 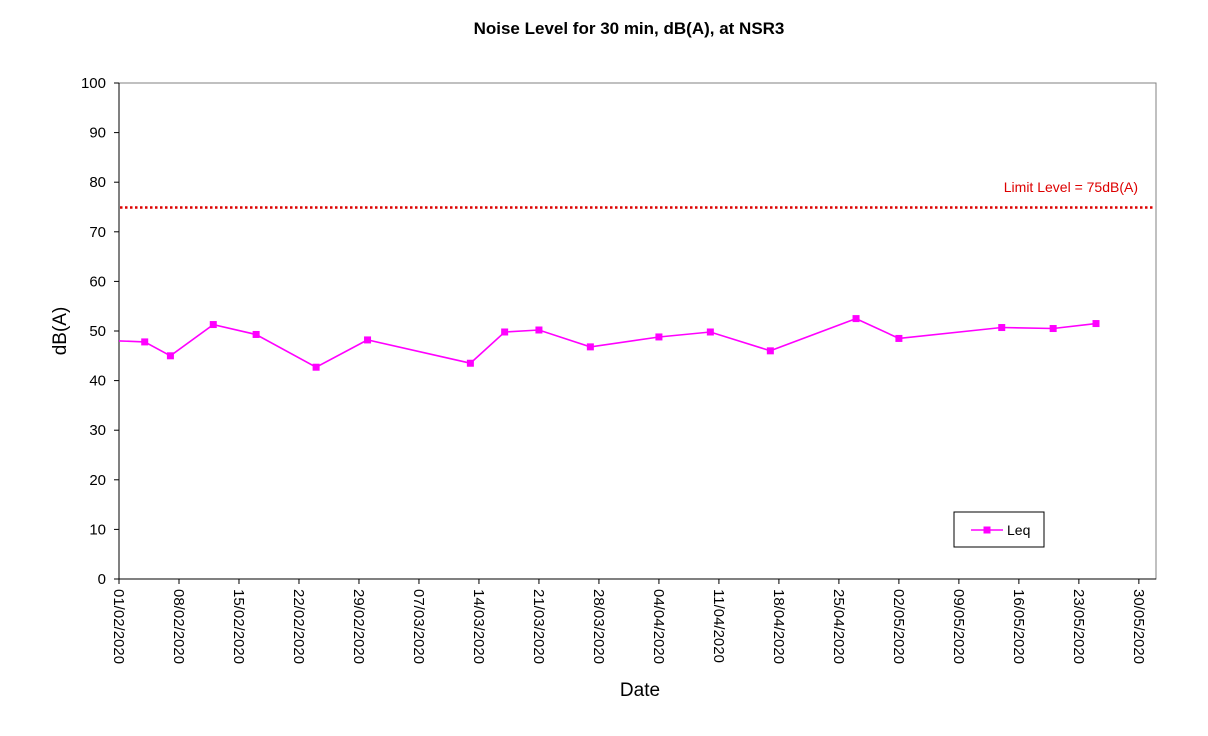 I want to click on x-tick-label: 29/02/2020, so click(x=358, y=626).